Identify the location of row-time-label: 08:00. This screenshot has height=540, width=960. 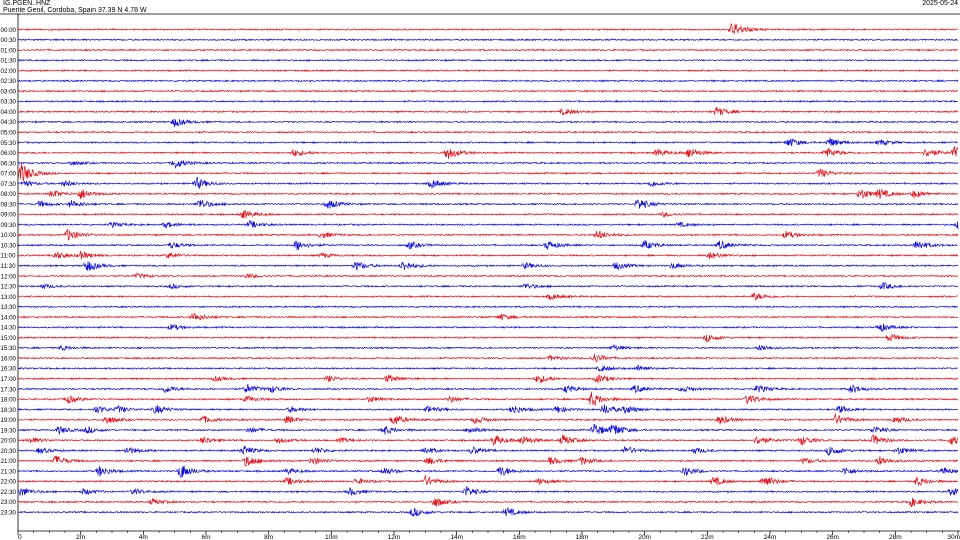
(9, 194).